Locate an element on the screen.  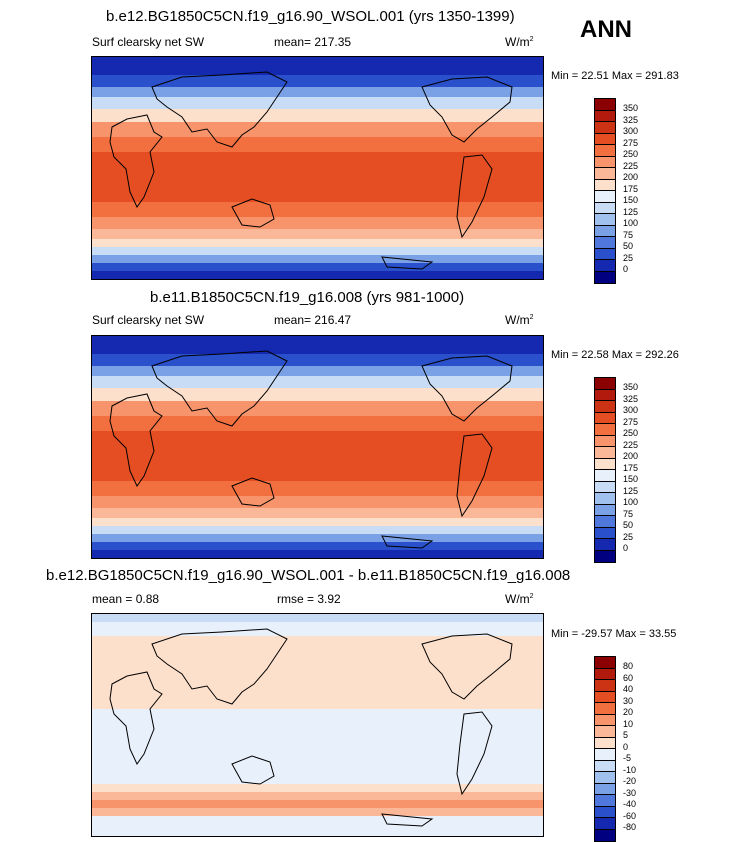
colorbar-tick-label: 200 is located at coordinates (631, 456).